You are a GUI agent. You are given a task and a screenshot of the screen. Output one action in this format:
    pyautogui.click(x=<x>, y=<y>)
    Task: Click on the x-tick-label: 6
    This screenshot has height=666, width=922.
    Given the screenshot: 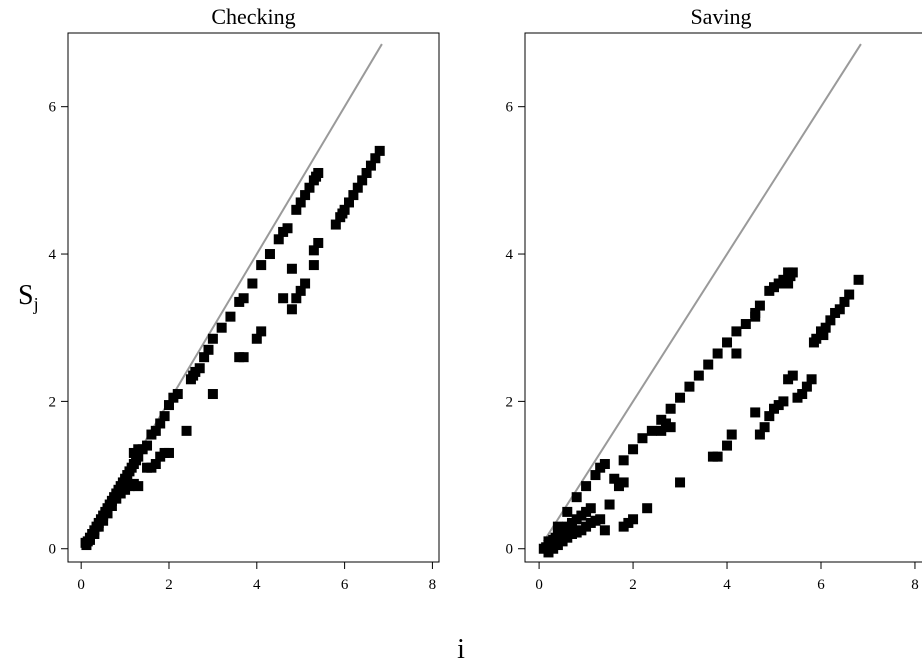 What is the action you would take?
    pyautogui.click(x=821, y=585)
    